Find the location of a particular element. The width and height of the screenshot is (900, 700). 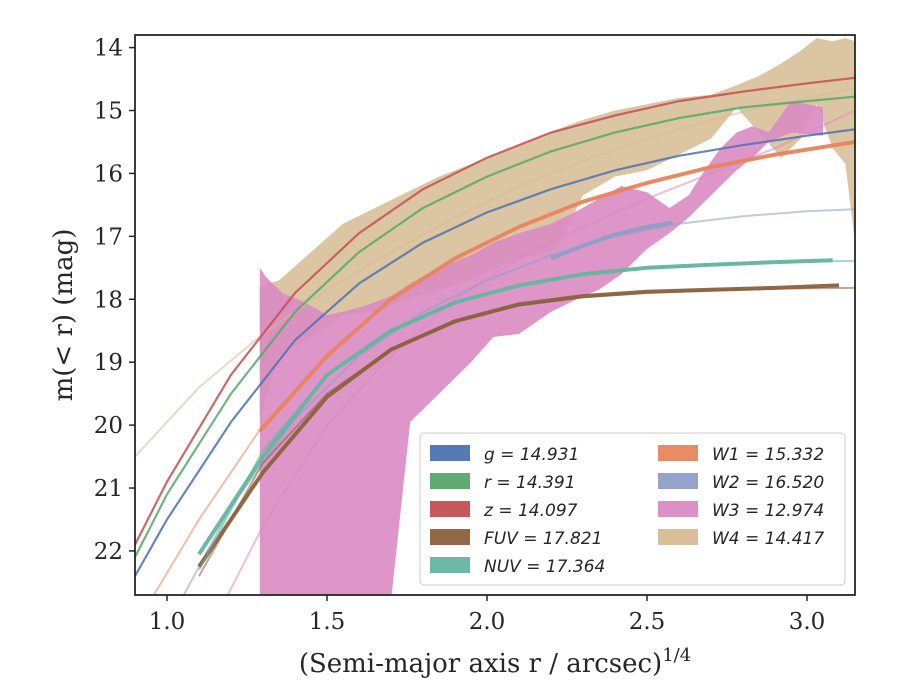

y-tick-label: 18 is located at coordinates (108, 300).